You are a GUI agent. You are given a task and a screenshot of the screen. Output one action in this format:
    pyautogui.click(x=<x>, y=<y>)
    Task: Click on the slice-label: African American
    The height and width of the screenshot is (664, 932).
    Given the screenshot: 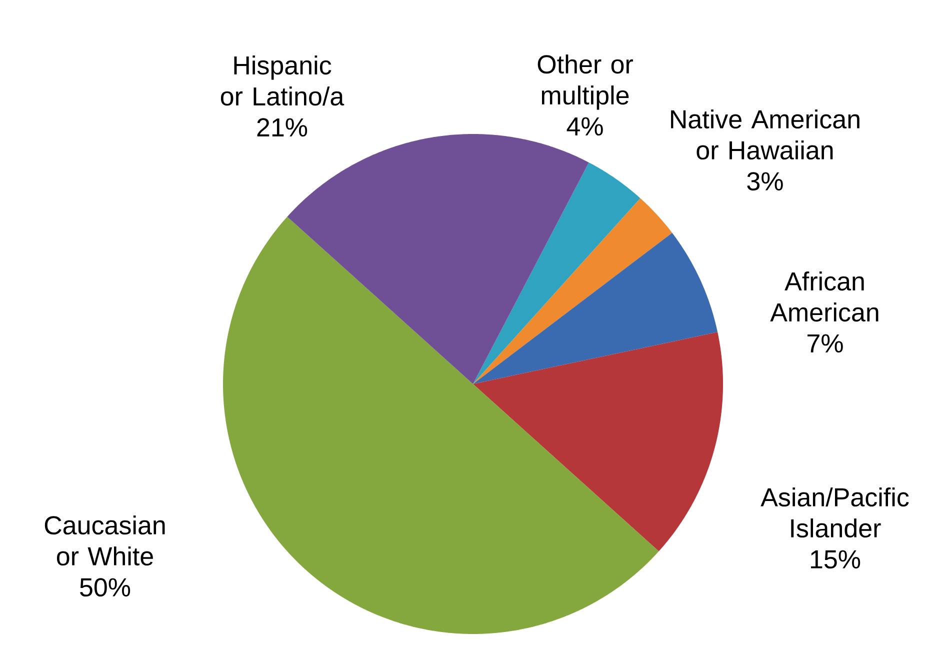 What is the action you would take?
    pyautogui.click(x=824, y=296)
    